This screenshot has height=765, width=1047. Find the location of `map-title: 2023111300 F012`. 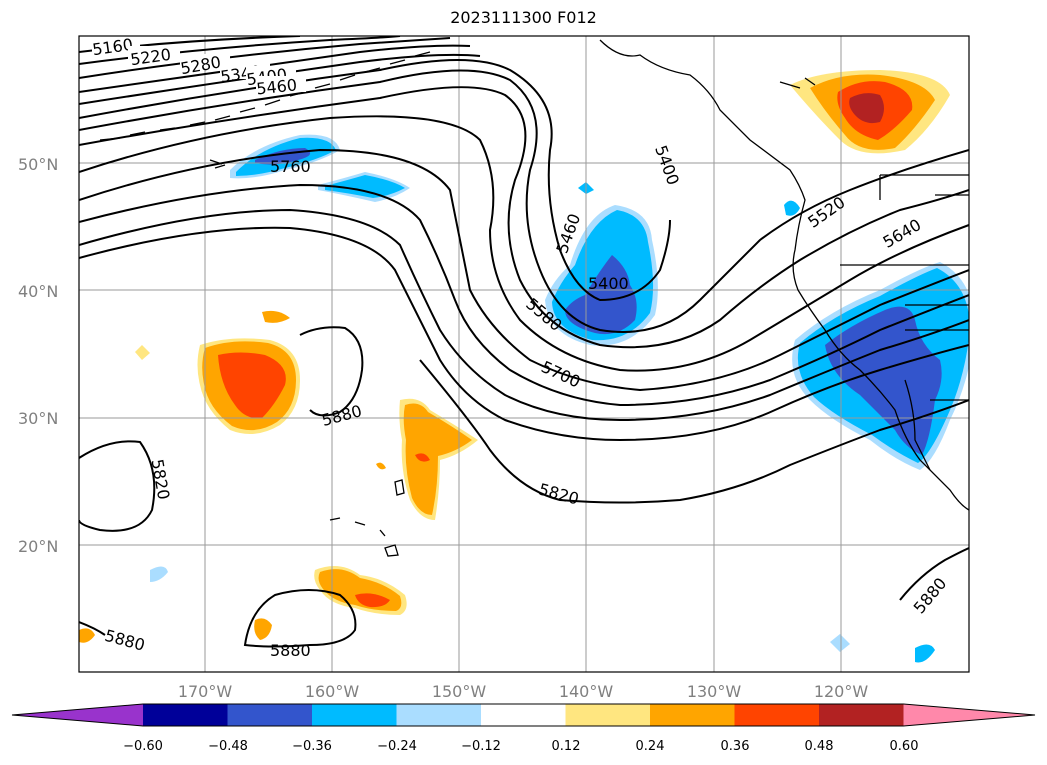

map-title: 2023111300 F012 is located at coordinates (523, 17).